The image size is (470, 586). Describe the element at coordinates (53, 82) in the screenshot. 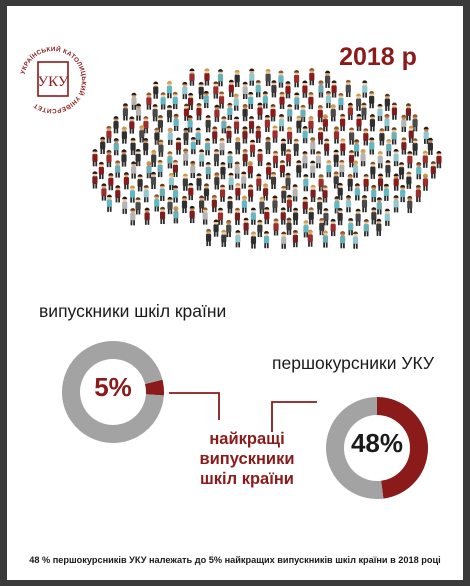

I see `logo-monogram: УКУ` at that location.